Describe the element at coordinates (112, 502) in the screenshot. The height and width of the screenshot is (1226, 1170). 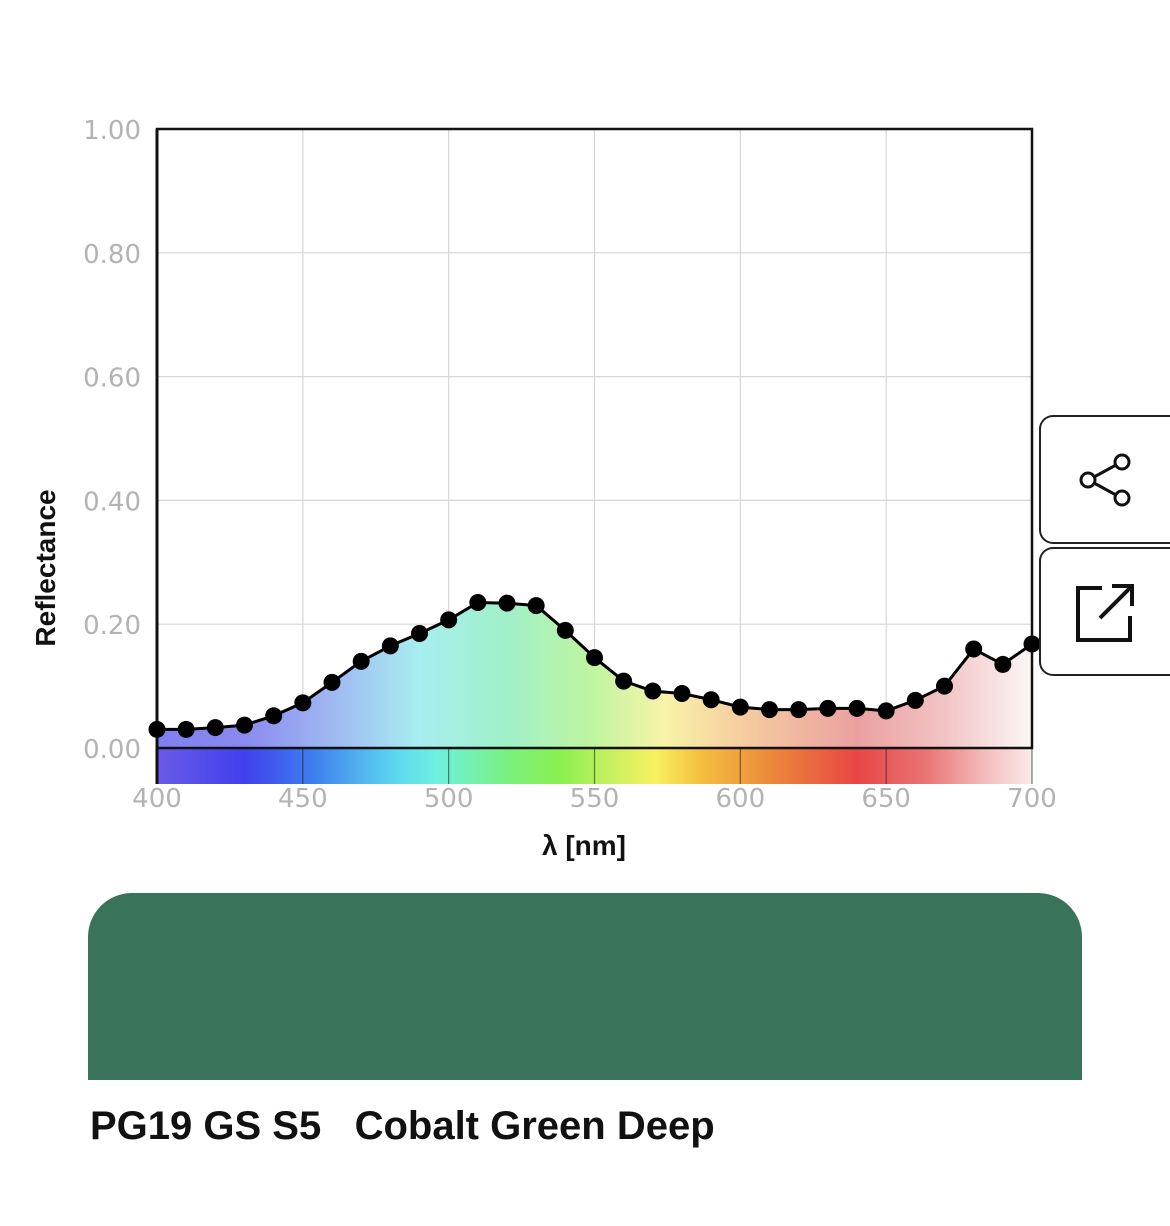
I see `y-tick-label: 0.40` at that location.